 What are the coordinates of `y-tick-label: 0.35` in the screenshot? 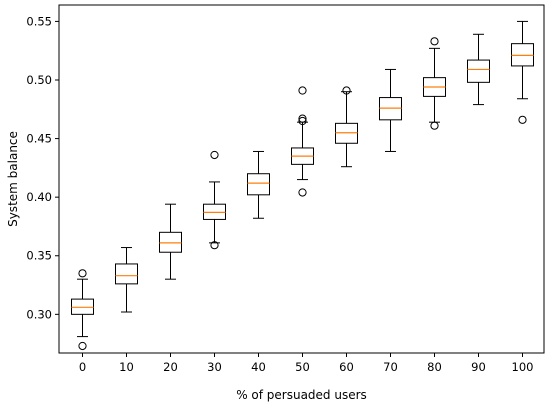 It's located at (39, 256).